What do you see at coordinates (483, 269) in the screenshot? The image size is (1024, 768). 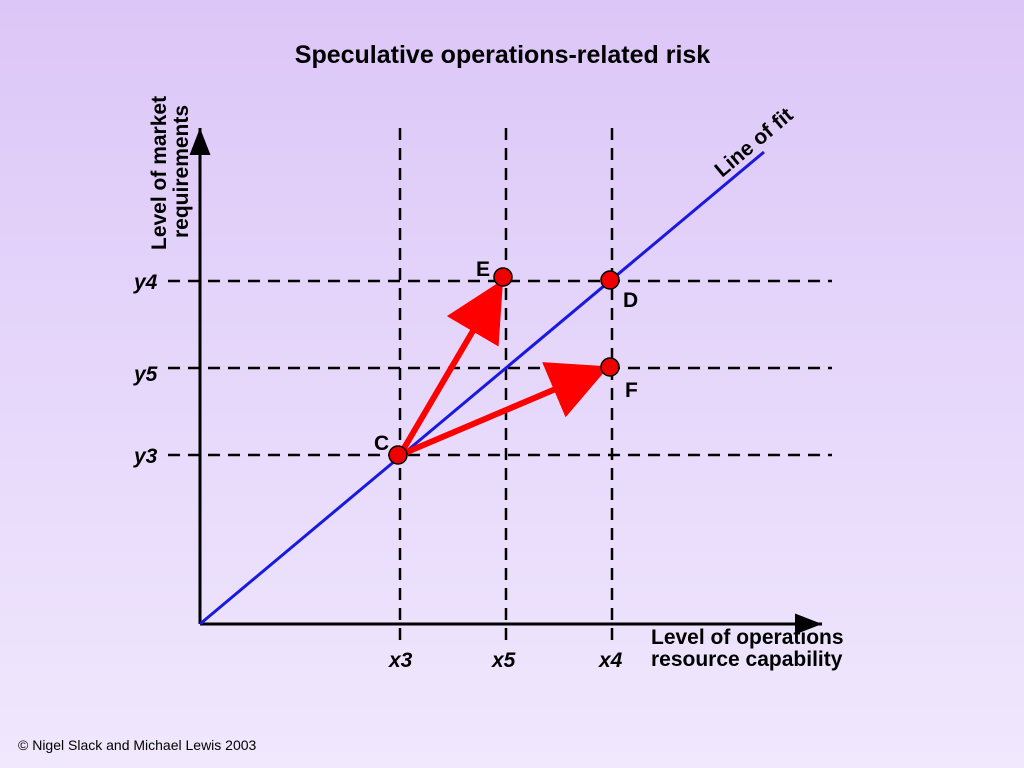 I see `point-e-label: E` at bounding box center [483, 269].